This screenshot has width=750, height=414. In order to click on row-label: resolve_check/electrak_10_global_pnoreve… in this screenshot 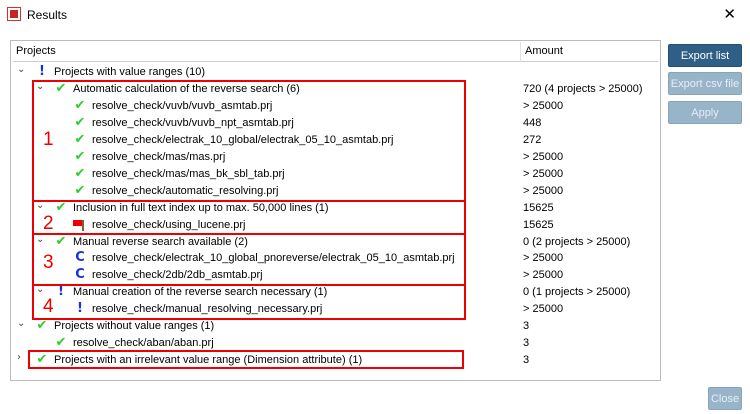, I will do `click(273, 258)`.